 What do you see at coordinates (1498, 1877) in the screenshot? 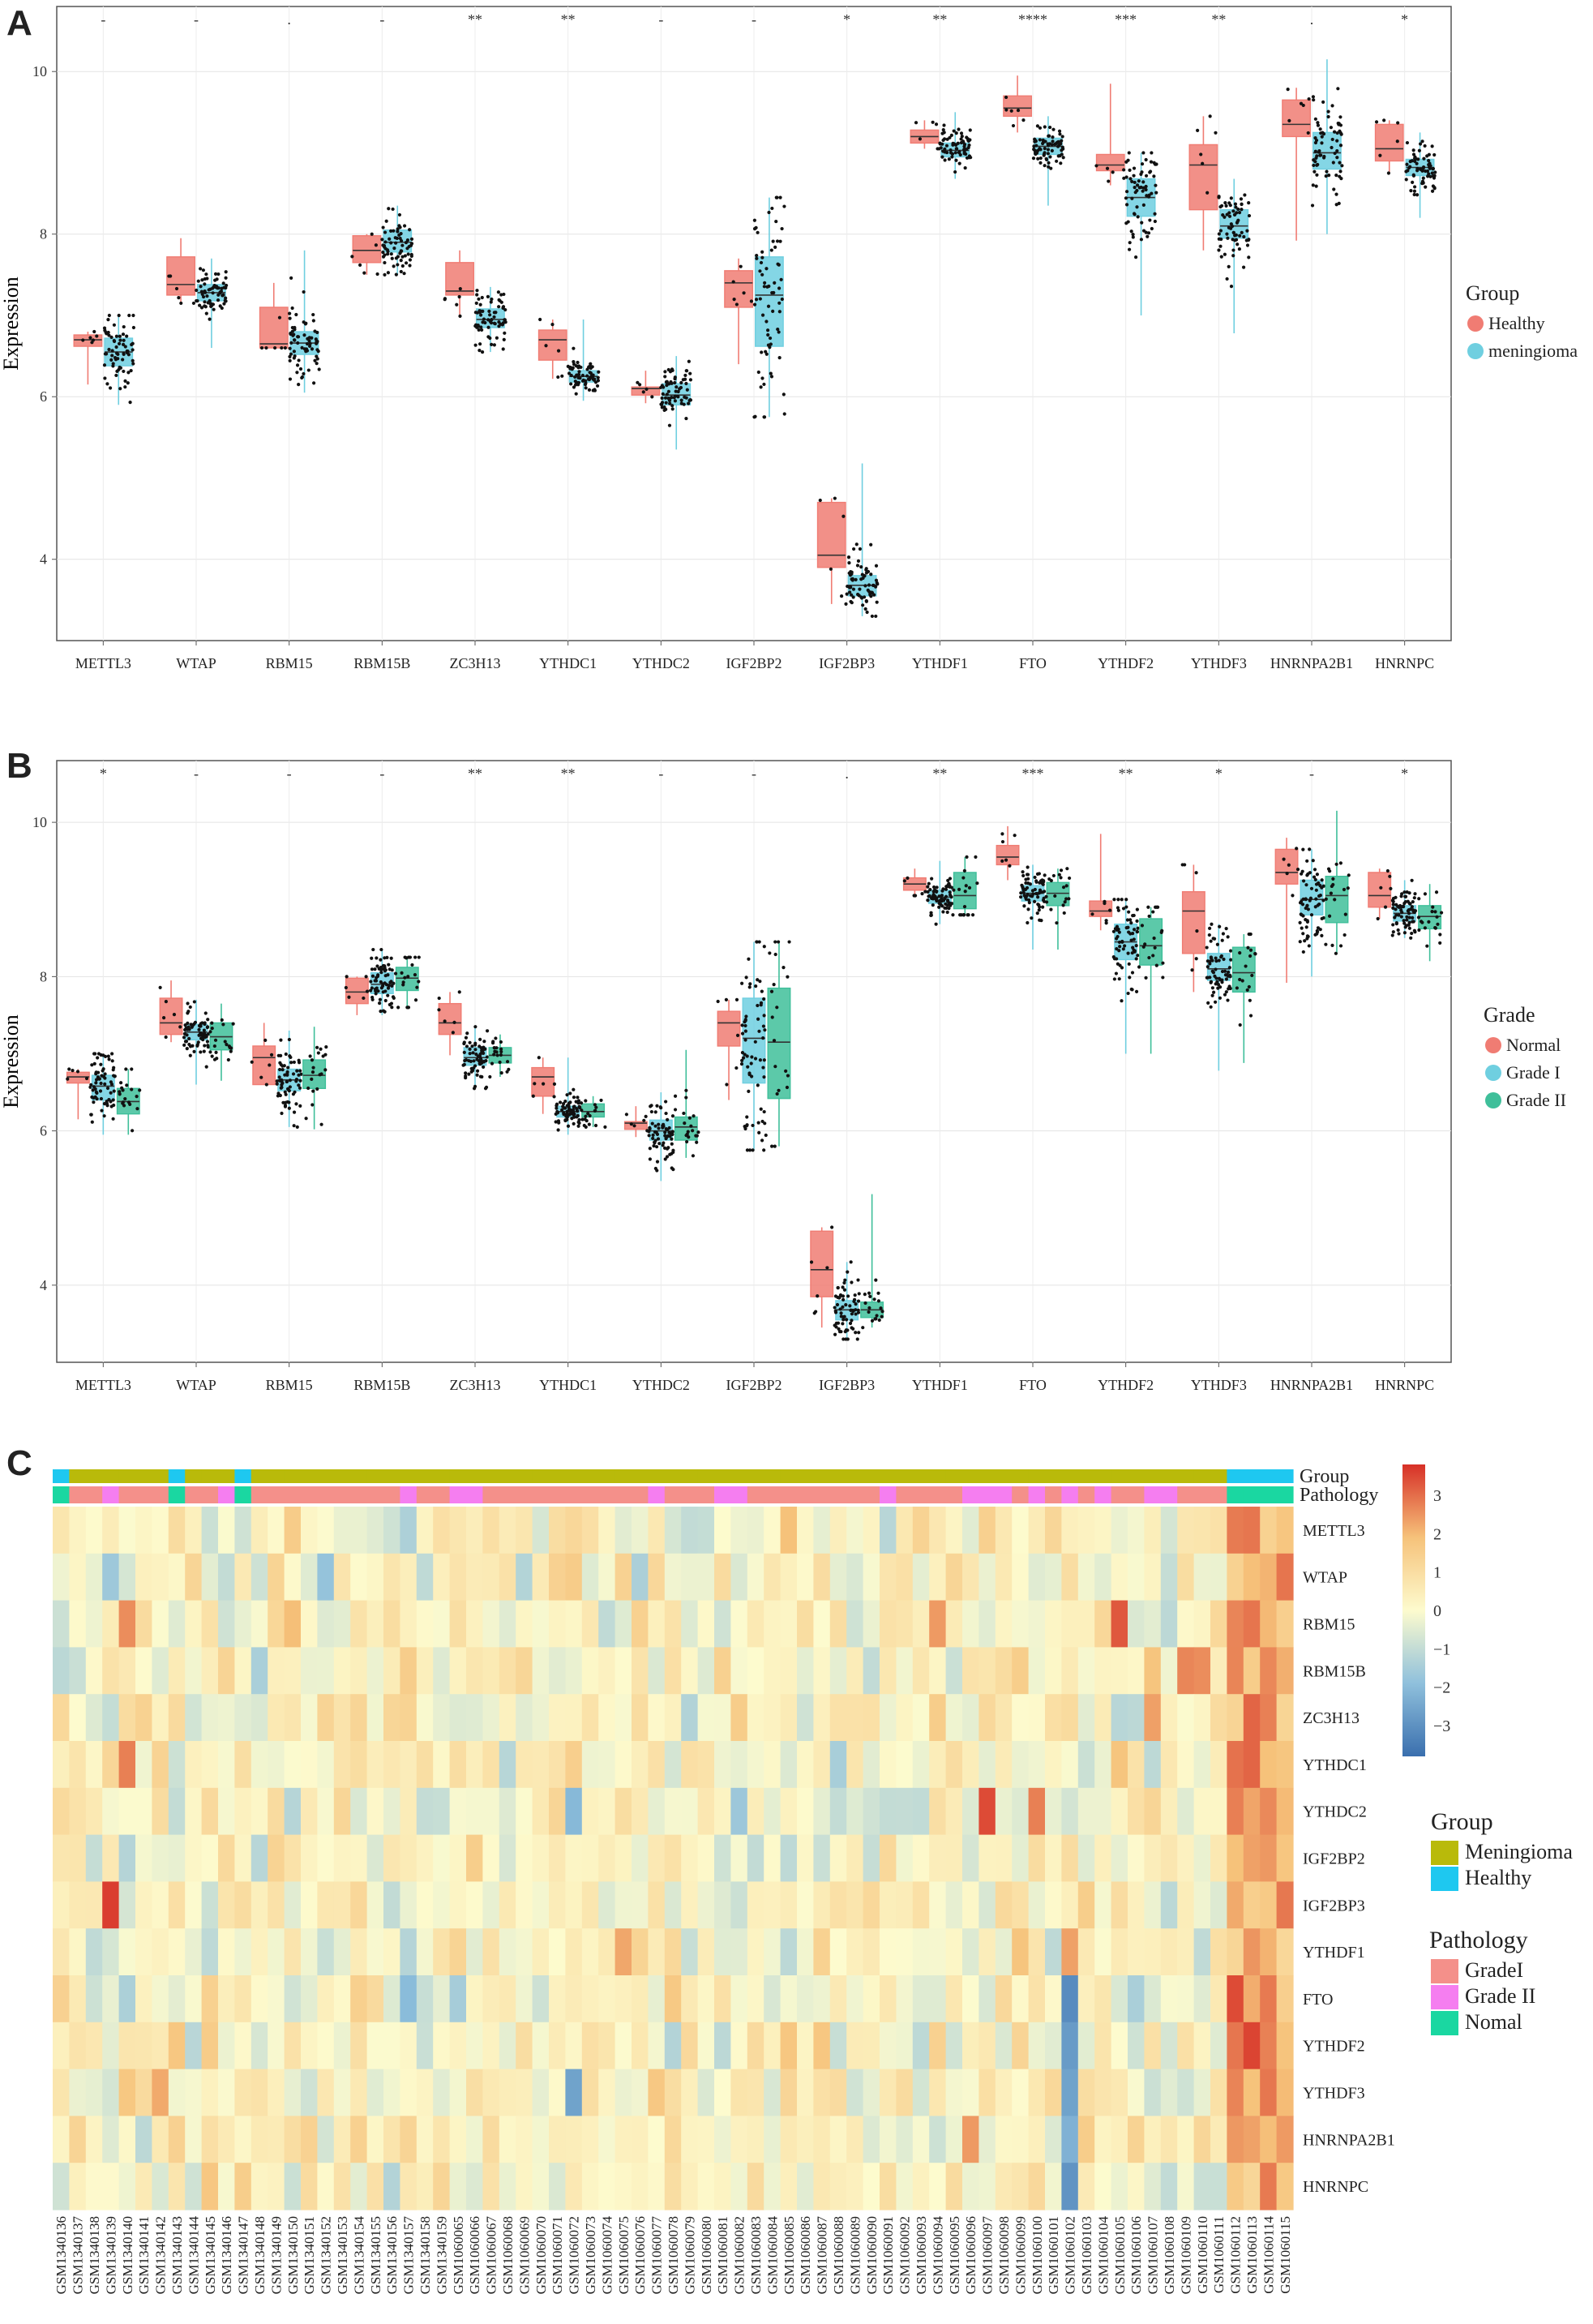
I see `group-legend-label: Healthy` at bounding box center [1498, 1877].